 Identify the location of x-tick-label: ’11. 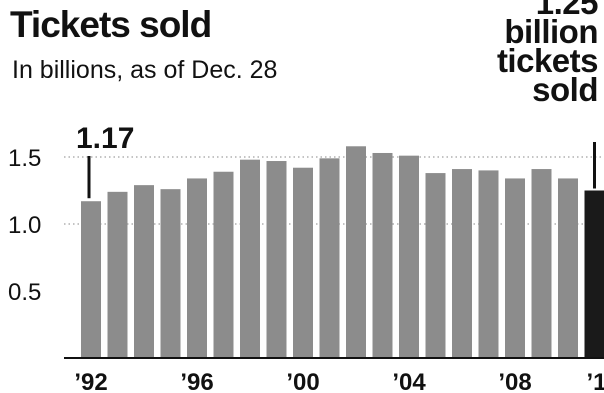
(595, 381).